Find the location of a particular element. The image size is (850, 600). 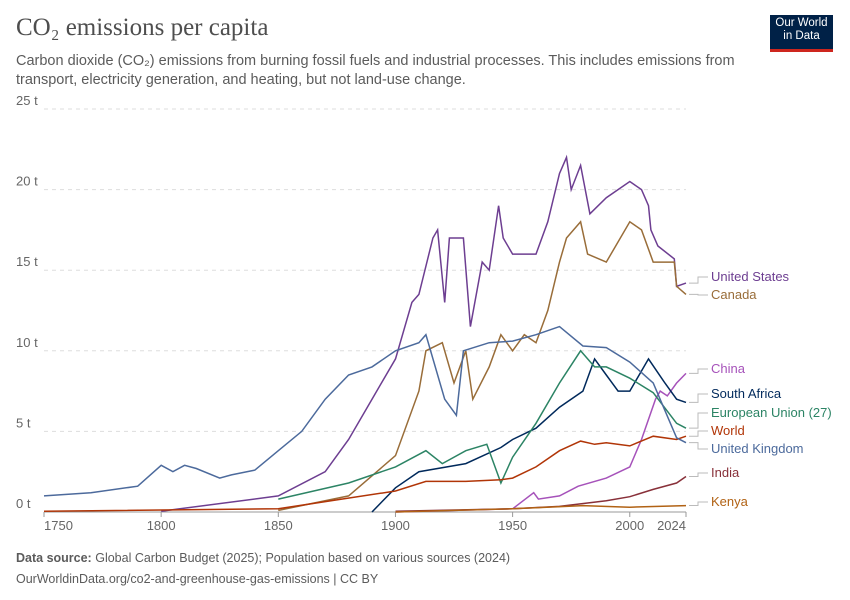

y-tick-label: 5 t is located at coordinates (23, 422).